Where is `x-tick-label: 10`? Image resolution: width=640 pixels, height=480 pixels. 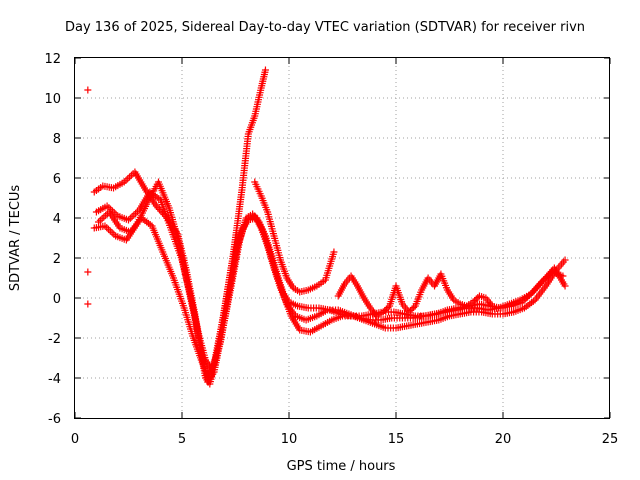 x-tick-label: 10 is located at coordinates (289, 439).